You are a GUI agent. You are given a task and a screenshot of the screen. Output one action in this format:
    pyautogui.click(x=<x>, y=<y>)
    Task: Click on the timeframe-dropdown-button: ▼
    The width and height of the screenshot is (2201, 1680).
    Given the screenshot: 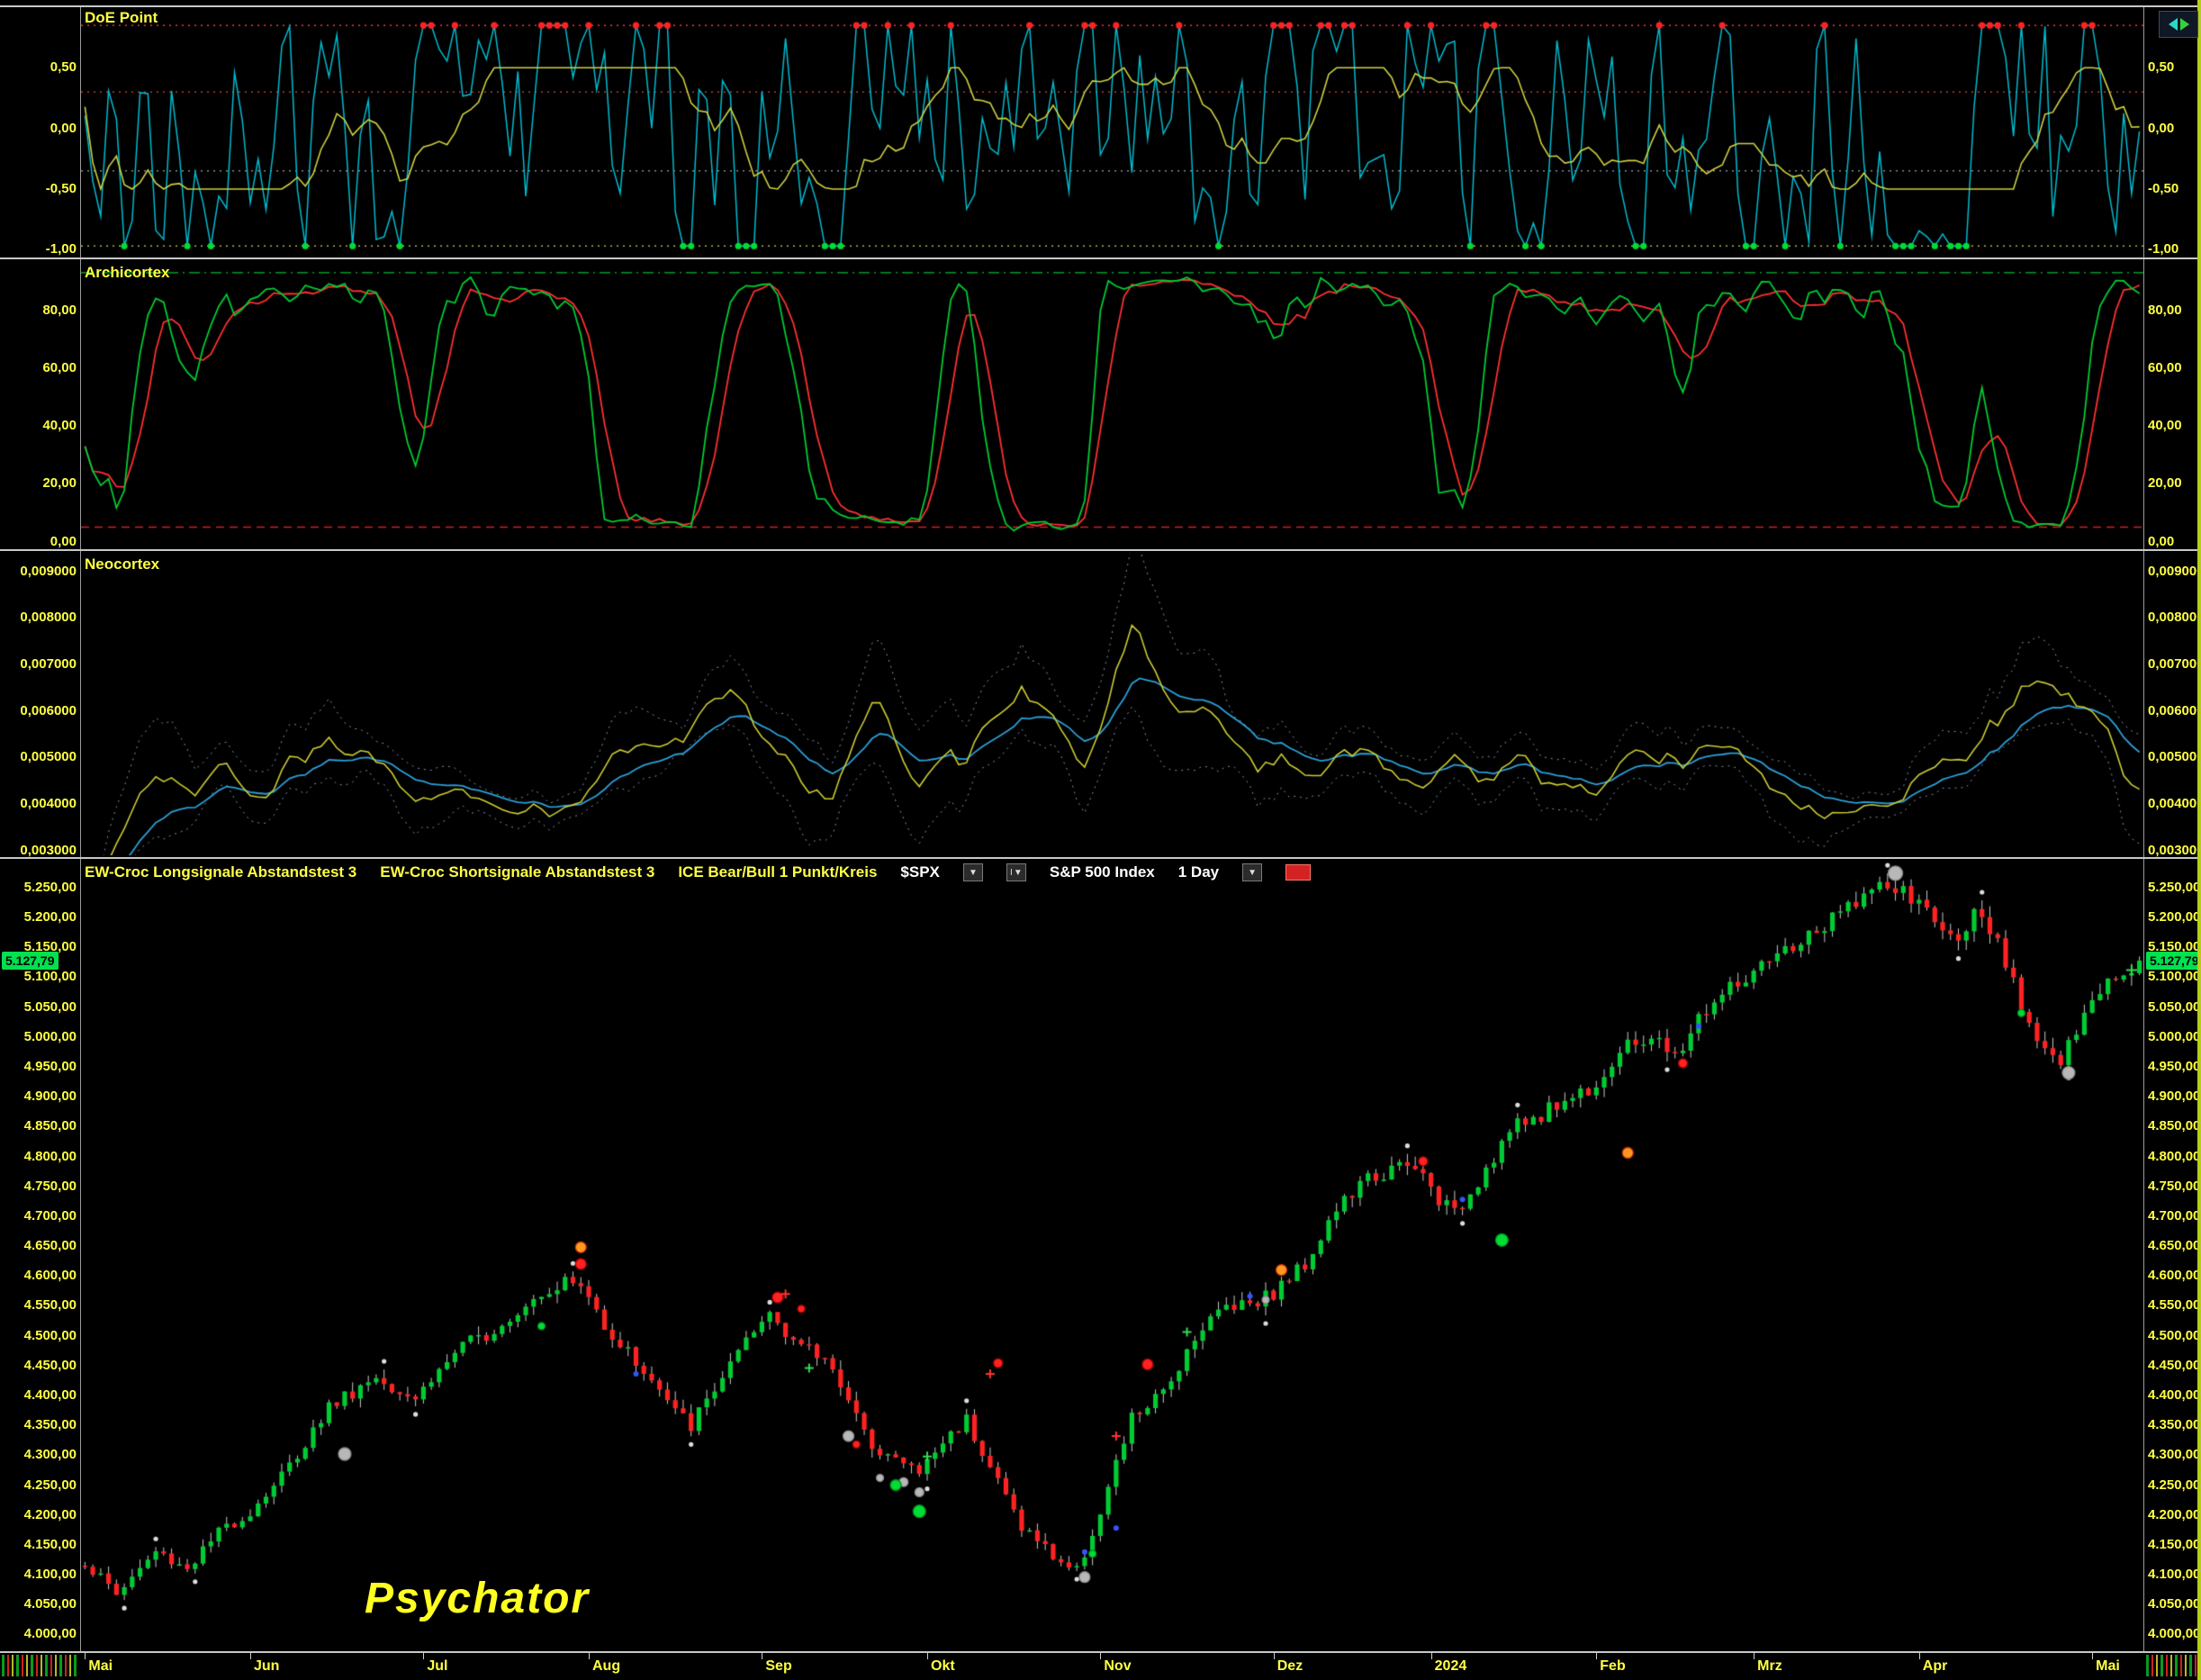 What is the action you would take?
    pyautogui.click(x=1252, y=872)
    